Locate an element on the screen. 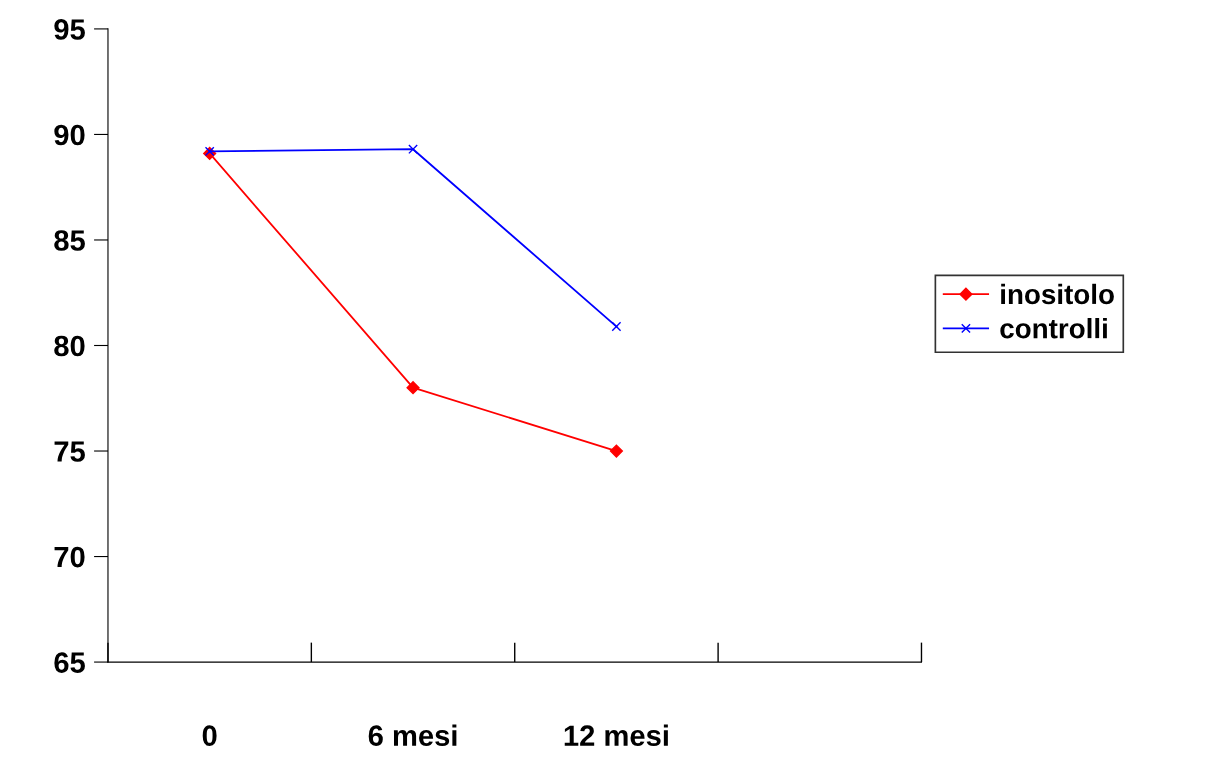 The width and height of the screenshot is (1227, 761). y-tick-label: 80 is located at coordinates (69, 346).